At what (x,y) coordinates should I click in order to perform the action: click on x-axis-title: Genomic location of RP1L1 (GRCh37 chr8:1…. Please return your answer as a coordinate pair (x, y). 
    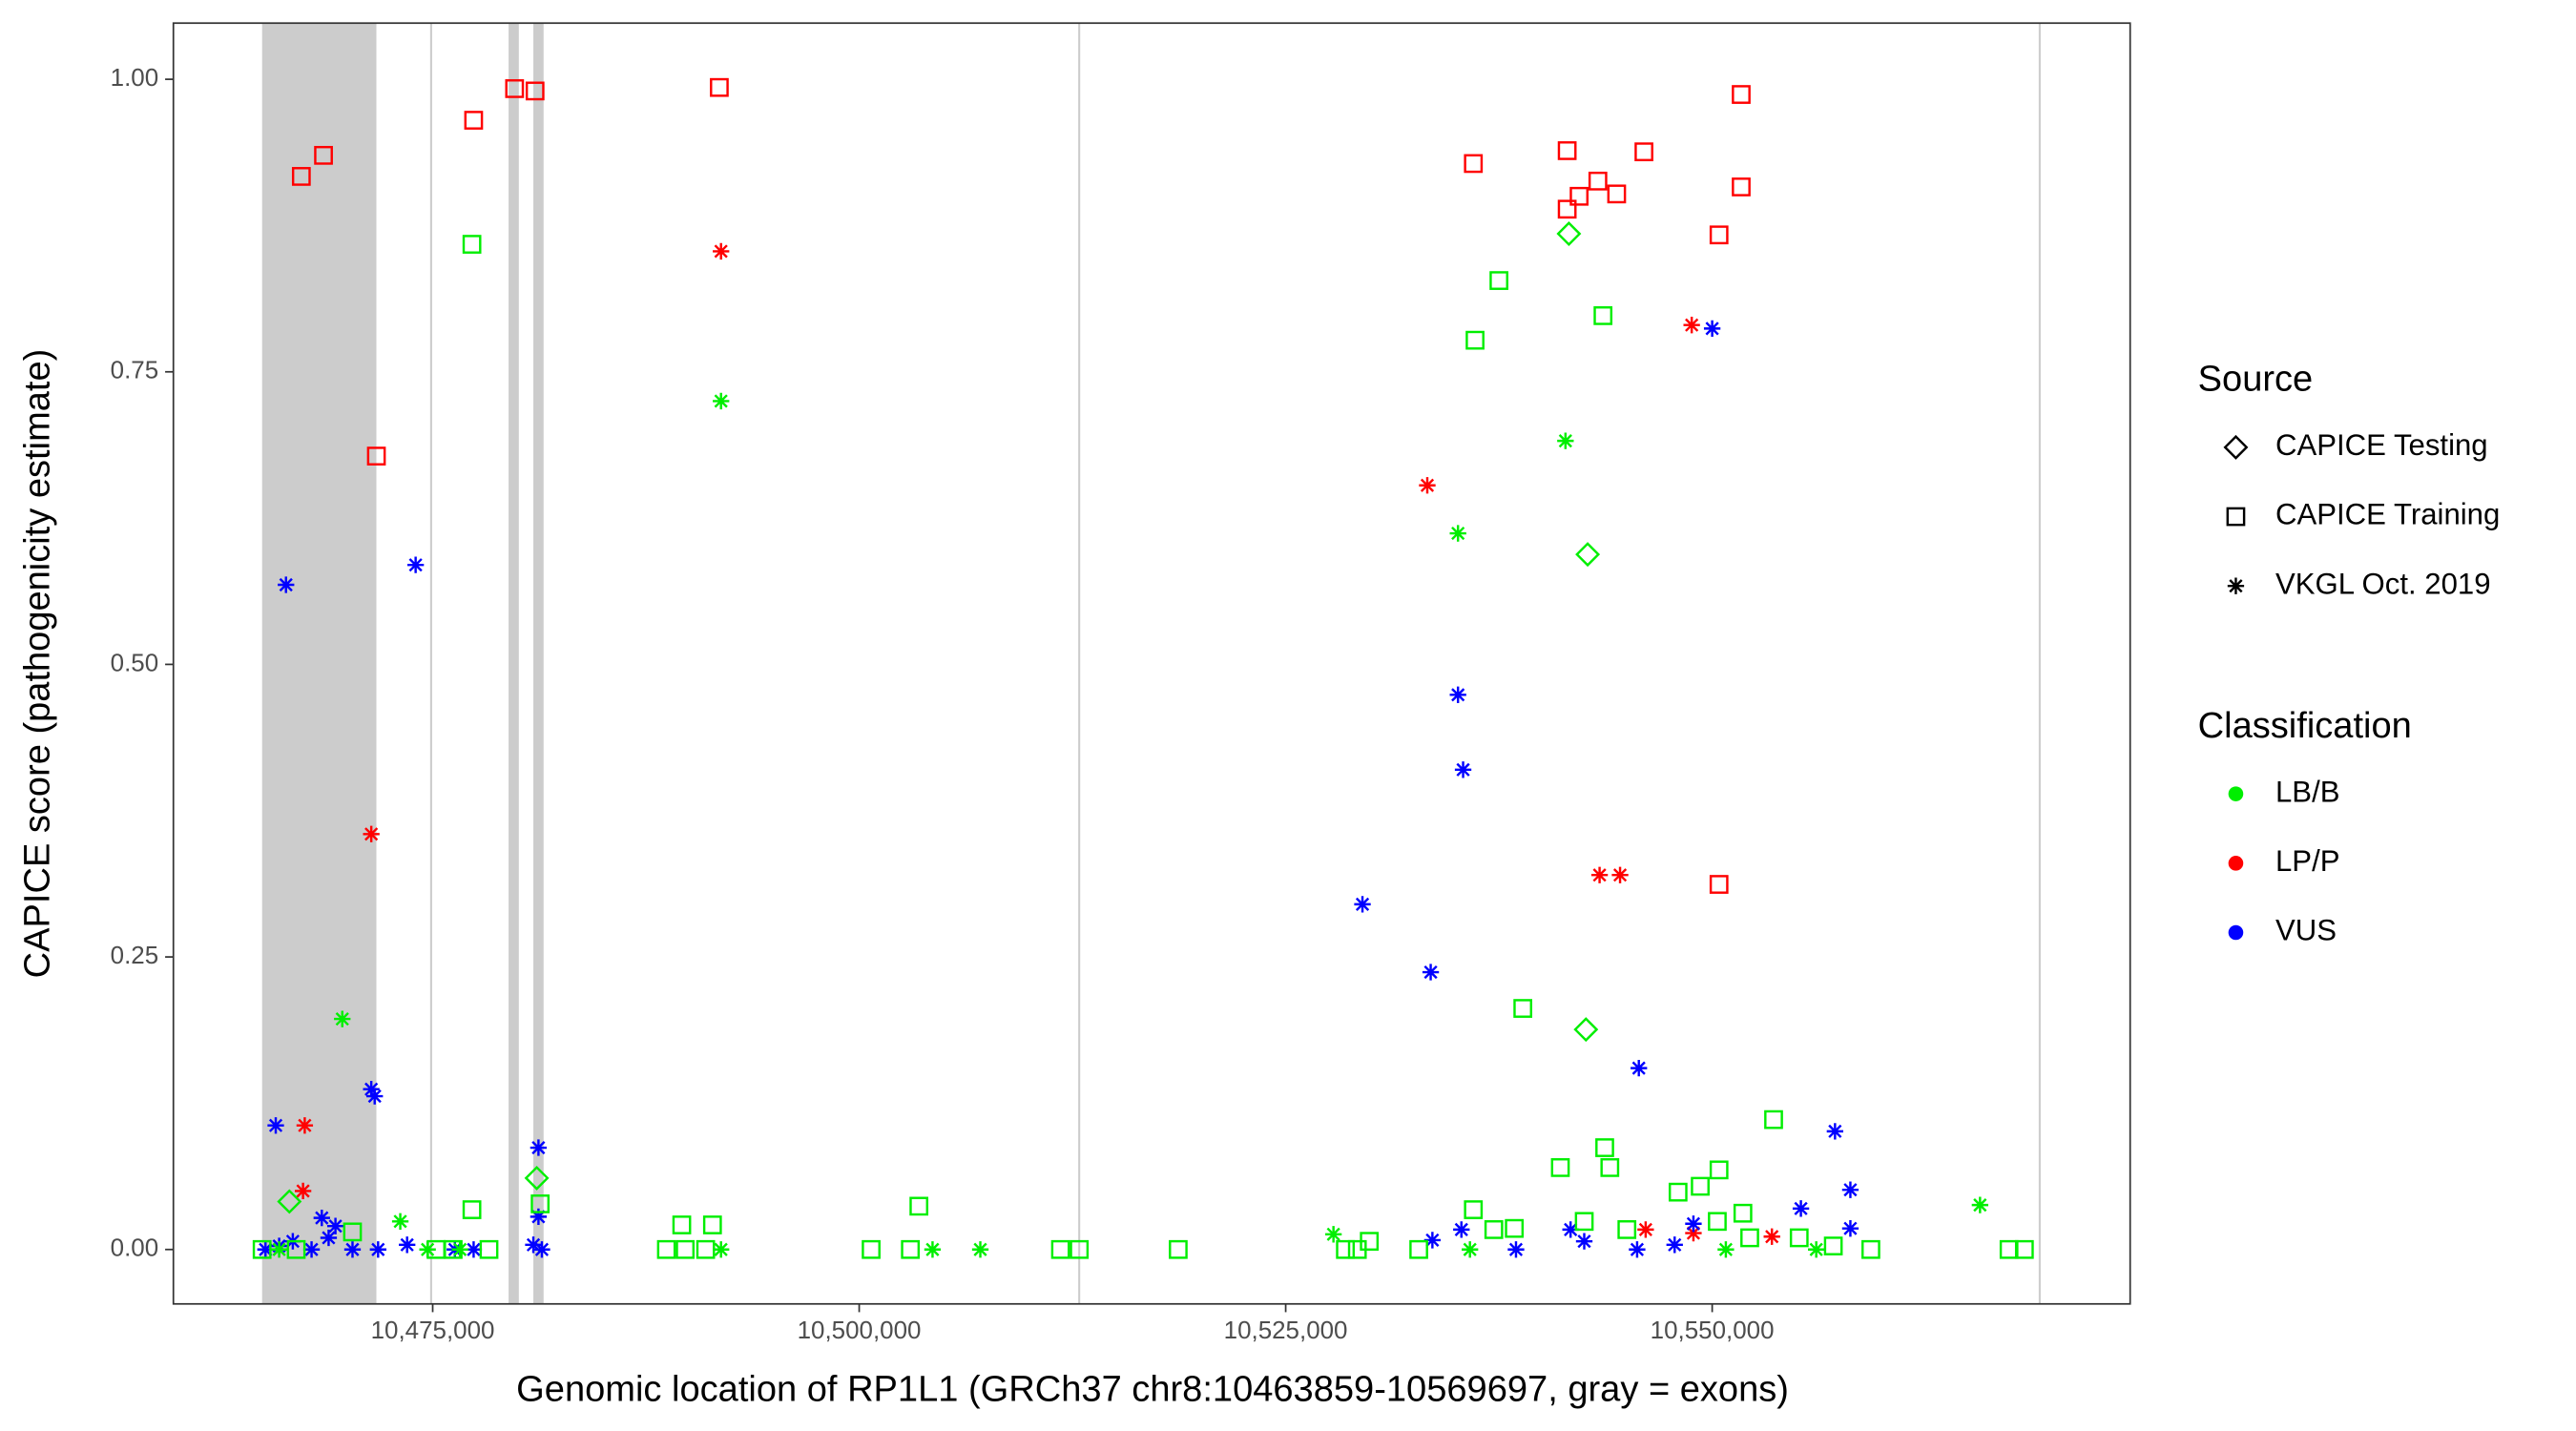
    Looking at the image, I should click on (1152, 1390).